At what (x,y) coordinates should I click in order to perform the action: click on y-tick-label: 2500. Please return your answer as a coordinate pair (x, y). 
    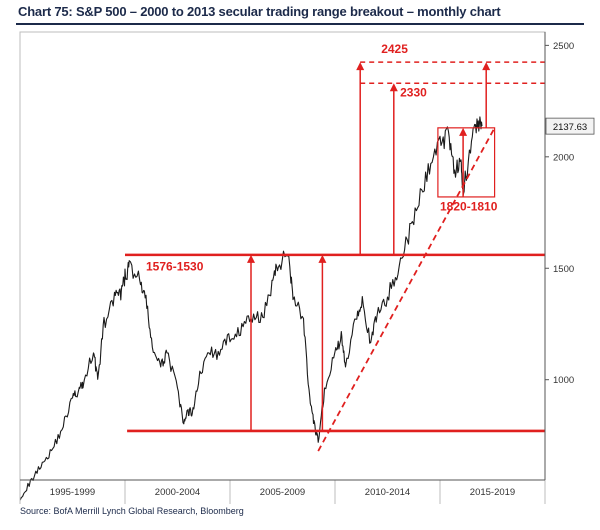
    Looking at the image, I should click on (563, 46).